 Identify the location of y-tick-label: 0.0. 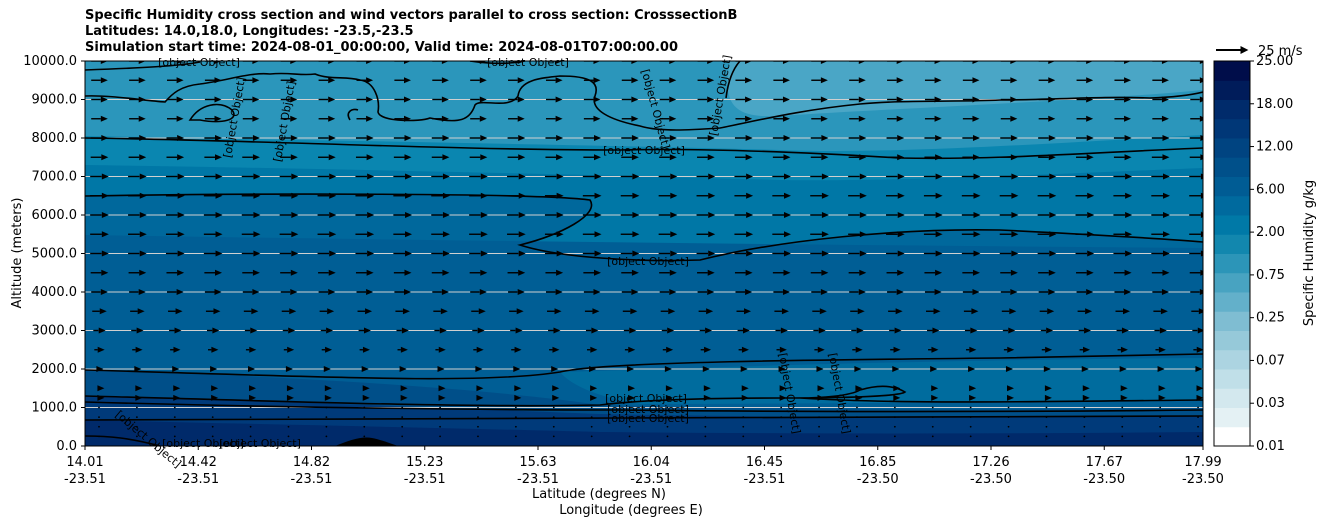
(66, 446).